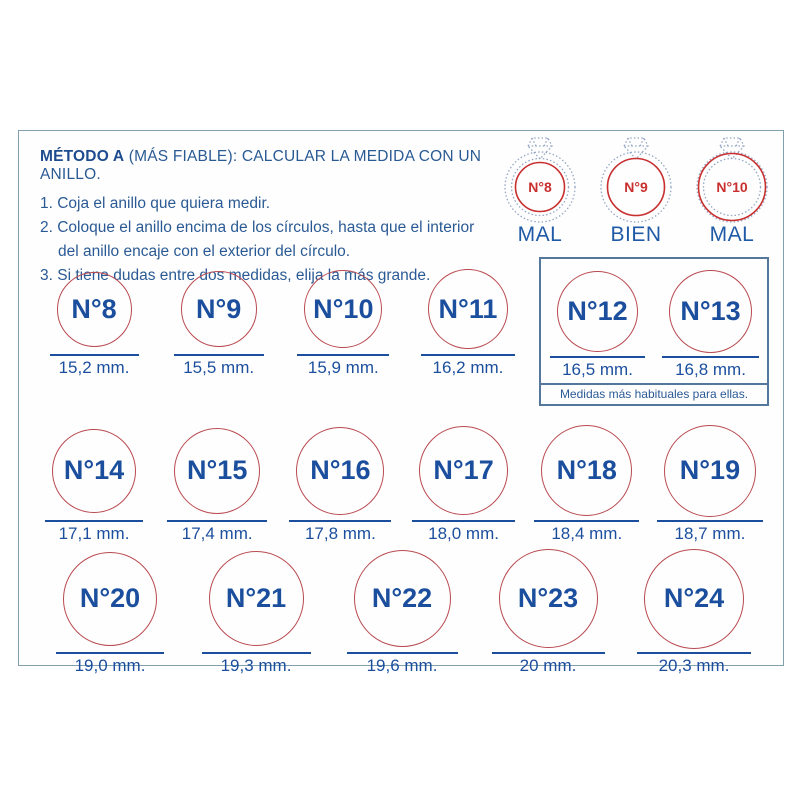  I want to click on size-mm: 20 mm., so click(548, 665).